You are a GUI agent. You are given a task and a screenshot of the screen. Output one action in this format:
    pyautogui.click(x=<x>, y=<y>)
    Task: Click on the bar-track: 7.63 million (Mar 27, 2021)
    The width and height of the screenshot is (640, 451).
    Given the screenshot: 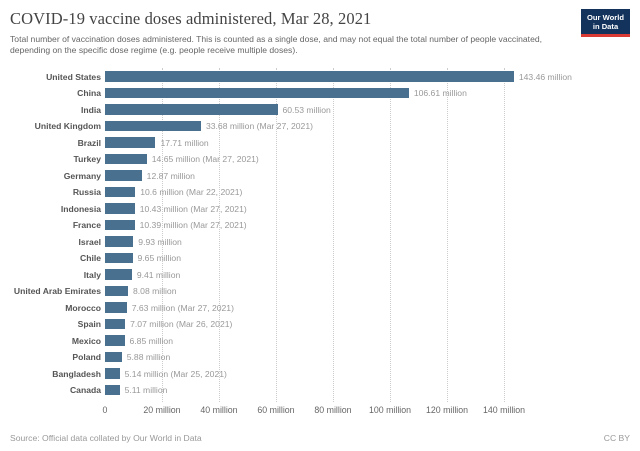 What is the action you would take?
    pyautogui.click(x=367, y=307)
    